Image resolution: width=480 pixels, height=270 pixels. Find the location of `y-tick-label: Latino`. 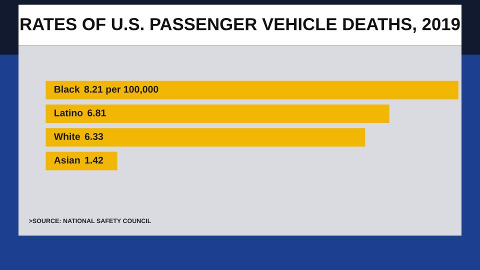

y-tick-label: Latino is located at coordinates (68, 112).